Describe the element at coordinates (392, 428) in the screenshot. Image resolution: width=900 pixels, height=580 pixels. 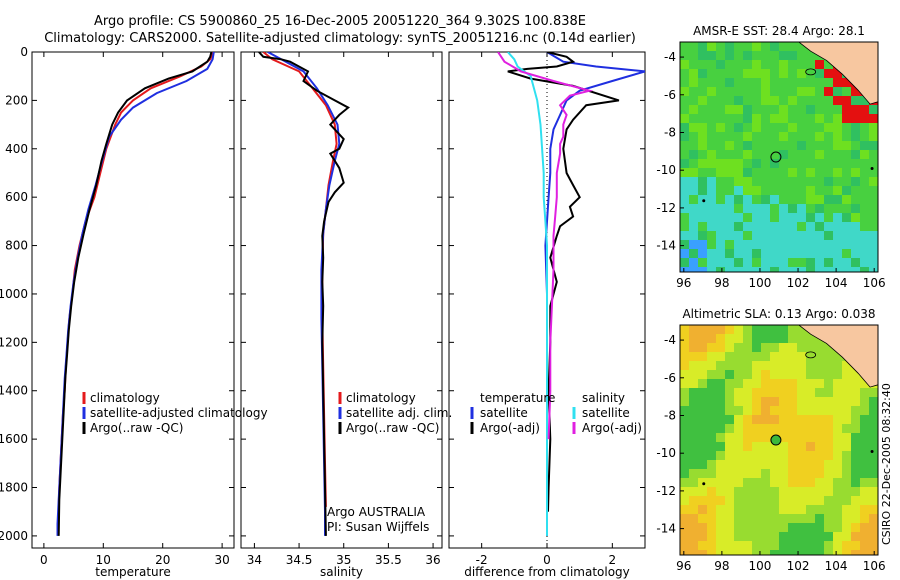
I see `legend-label-sal: Argo(..raw -QC)` at that location.